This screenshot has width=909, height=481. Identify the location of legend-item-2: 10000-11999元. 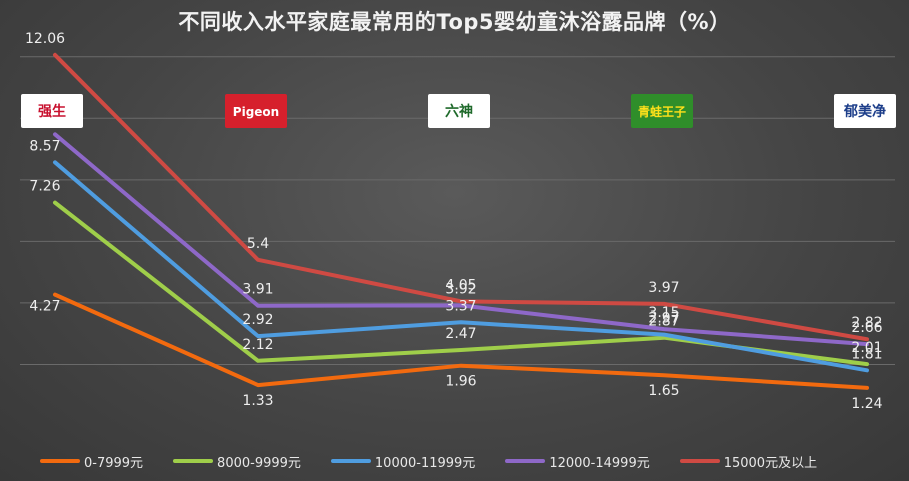
(403, 461).